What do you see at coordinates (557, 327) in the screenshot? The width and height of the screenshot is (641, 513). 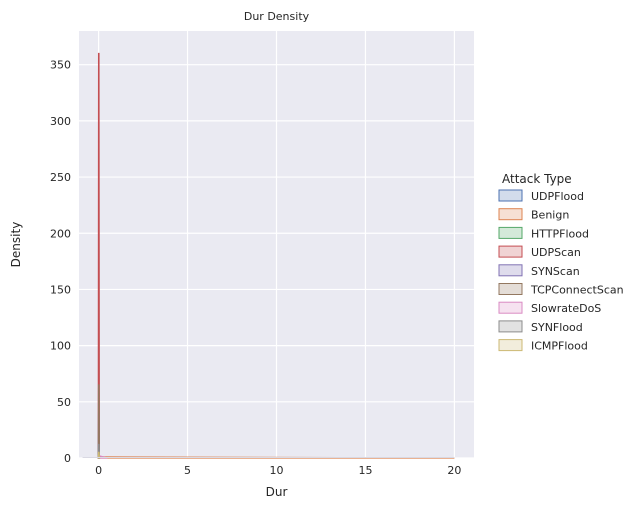 I see `legend-label: SYNFlood` at bounding box center [557, 327].